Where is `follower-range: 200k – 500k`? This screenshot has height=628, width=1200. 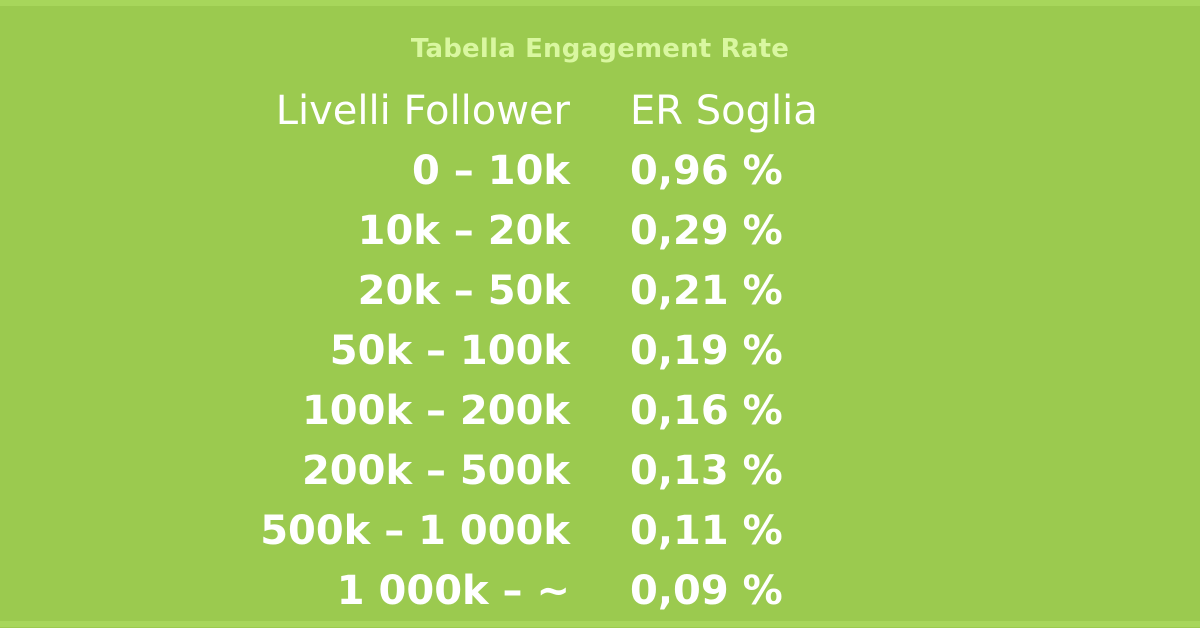 follower-range: 200k – 500k is located at coordinates (435, 471).